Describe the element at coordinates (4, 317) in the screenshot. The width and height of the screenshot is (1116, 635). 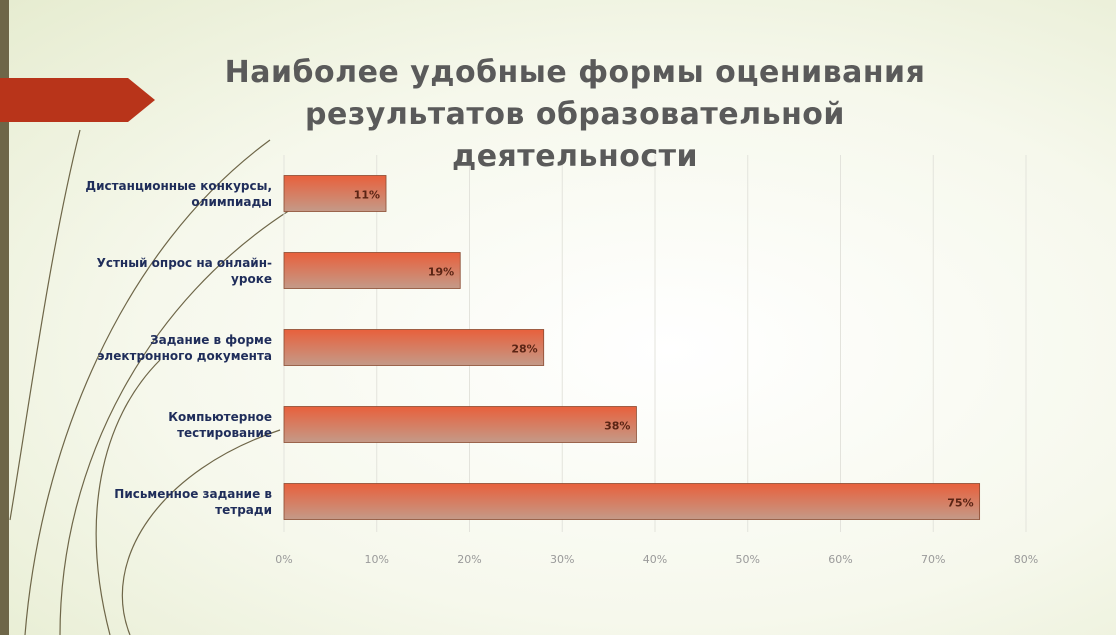
I see `side-strip` at that location.